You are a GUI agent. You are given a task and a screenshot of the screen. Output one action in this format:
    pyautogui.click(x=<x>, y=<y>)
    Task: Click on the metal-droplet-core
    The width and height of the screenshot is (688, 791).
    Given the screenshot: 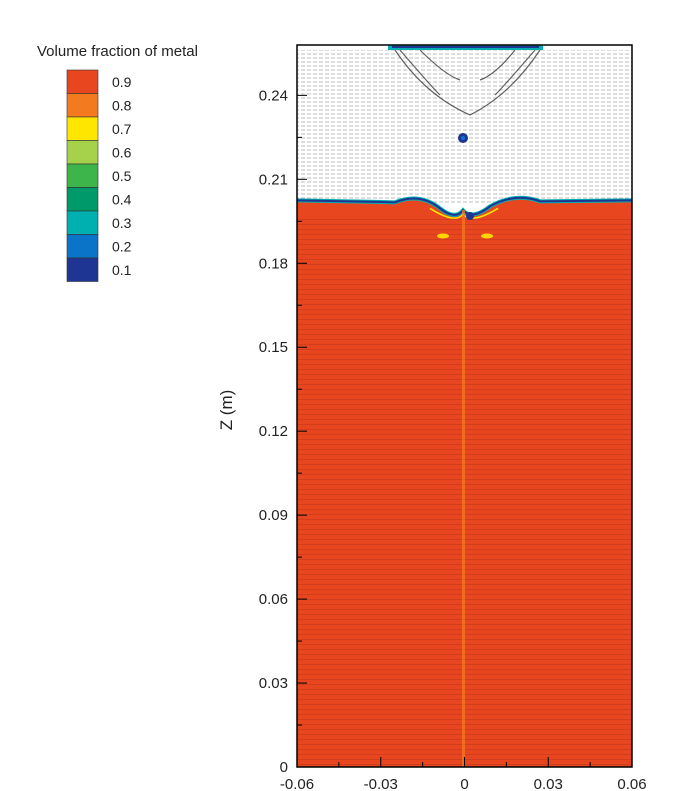 What is the action you would take?
    pyautogui.click(x=463, y=138)
    